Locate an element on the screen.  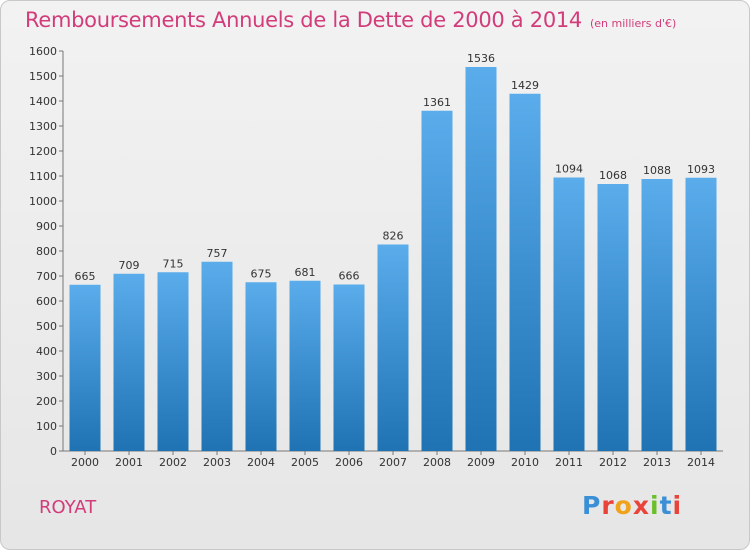
value-label-2000: 665 is located at coordinates (85, 276).